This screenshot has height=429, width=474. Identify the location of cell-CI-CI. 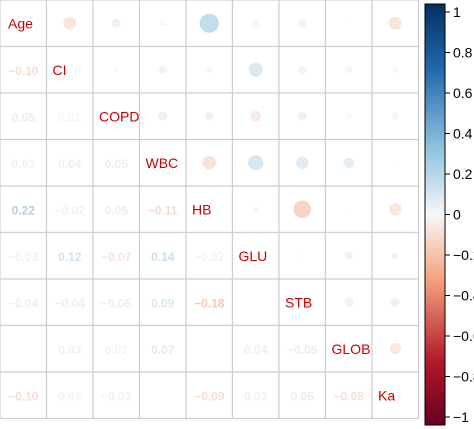
(69, 69).